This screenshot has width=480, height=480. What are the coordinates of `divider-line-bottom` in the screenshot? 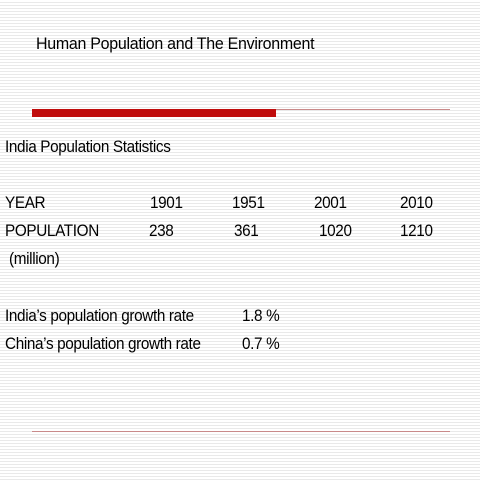 It's located at (241, 431).